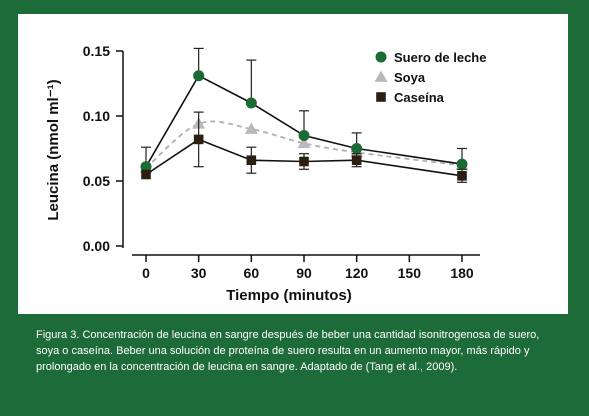  I want to click on legend-label-2: Caseína, so click(419, 97).